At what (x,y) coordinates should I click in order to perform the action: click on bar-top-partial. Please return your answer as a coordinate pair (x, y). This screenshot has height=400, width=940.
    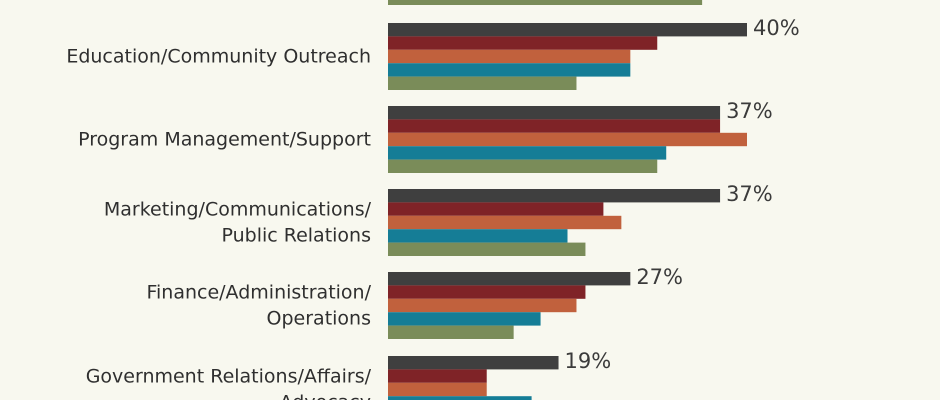
    Looking at the image, I should click on (545, 2).